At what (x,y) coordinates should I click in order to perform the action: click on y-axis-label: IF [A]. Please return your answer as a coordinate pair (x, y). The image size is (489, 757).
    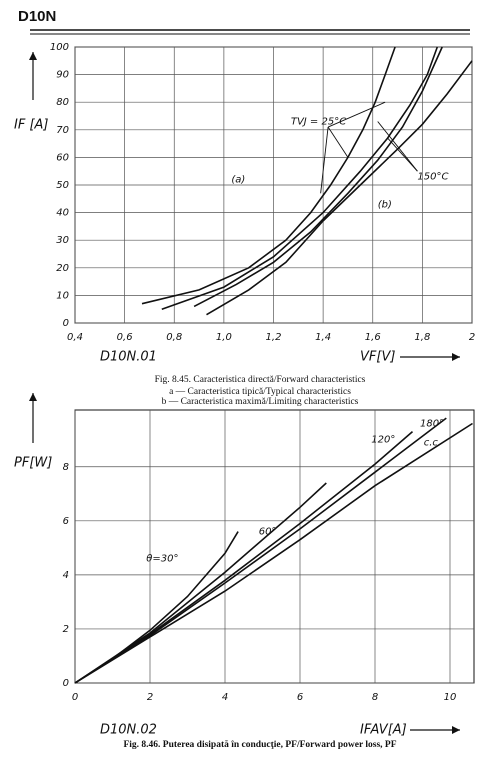
    Looking at the image, I should click on (31, 125).